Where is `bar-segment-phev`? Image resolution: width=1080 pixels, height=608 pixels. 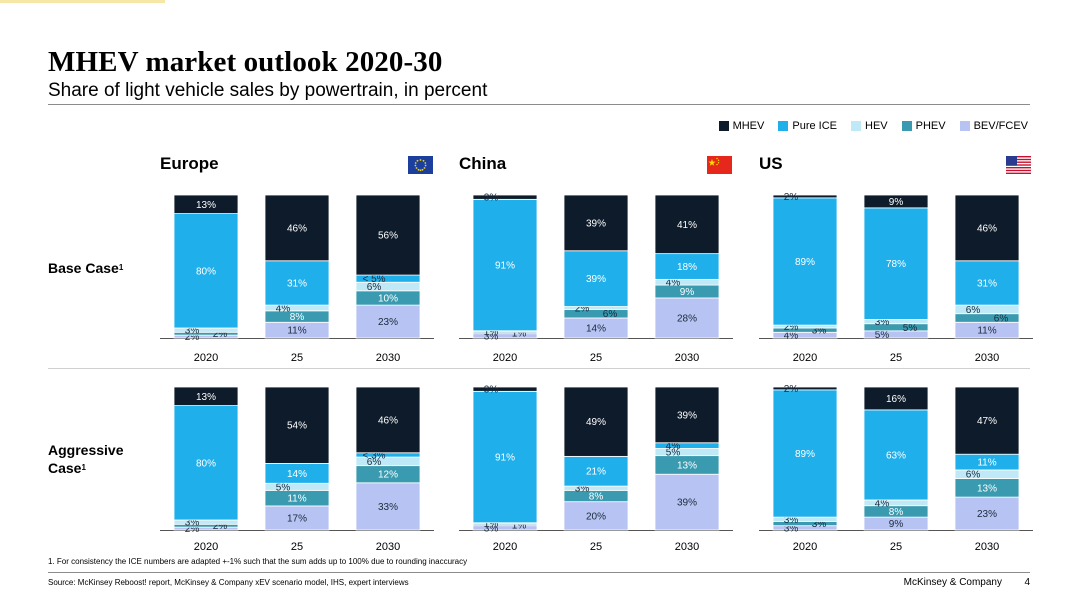 bar-segment-phev is located at coordinates (805, 330).